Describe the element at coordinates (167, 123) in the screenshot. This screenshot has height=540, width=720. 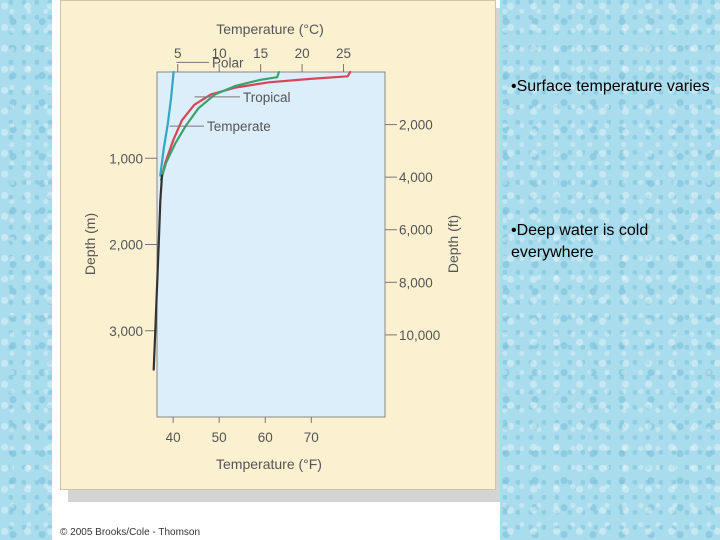
I see `series-line-polar` at that location.